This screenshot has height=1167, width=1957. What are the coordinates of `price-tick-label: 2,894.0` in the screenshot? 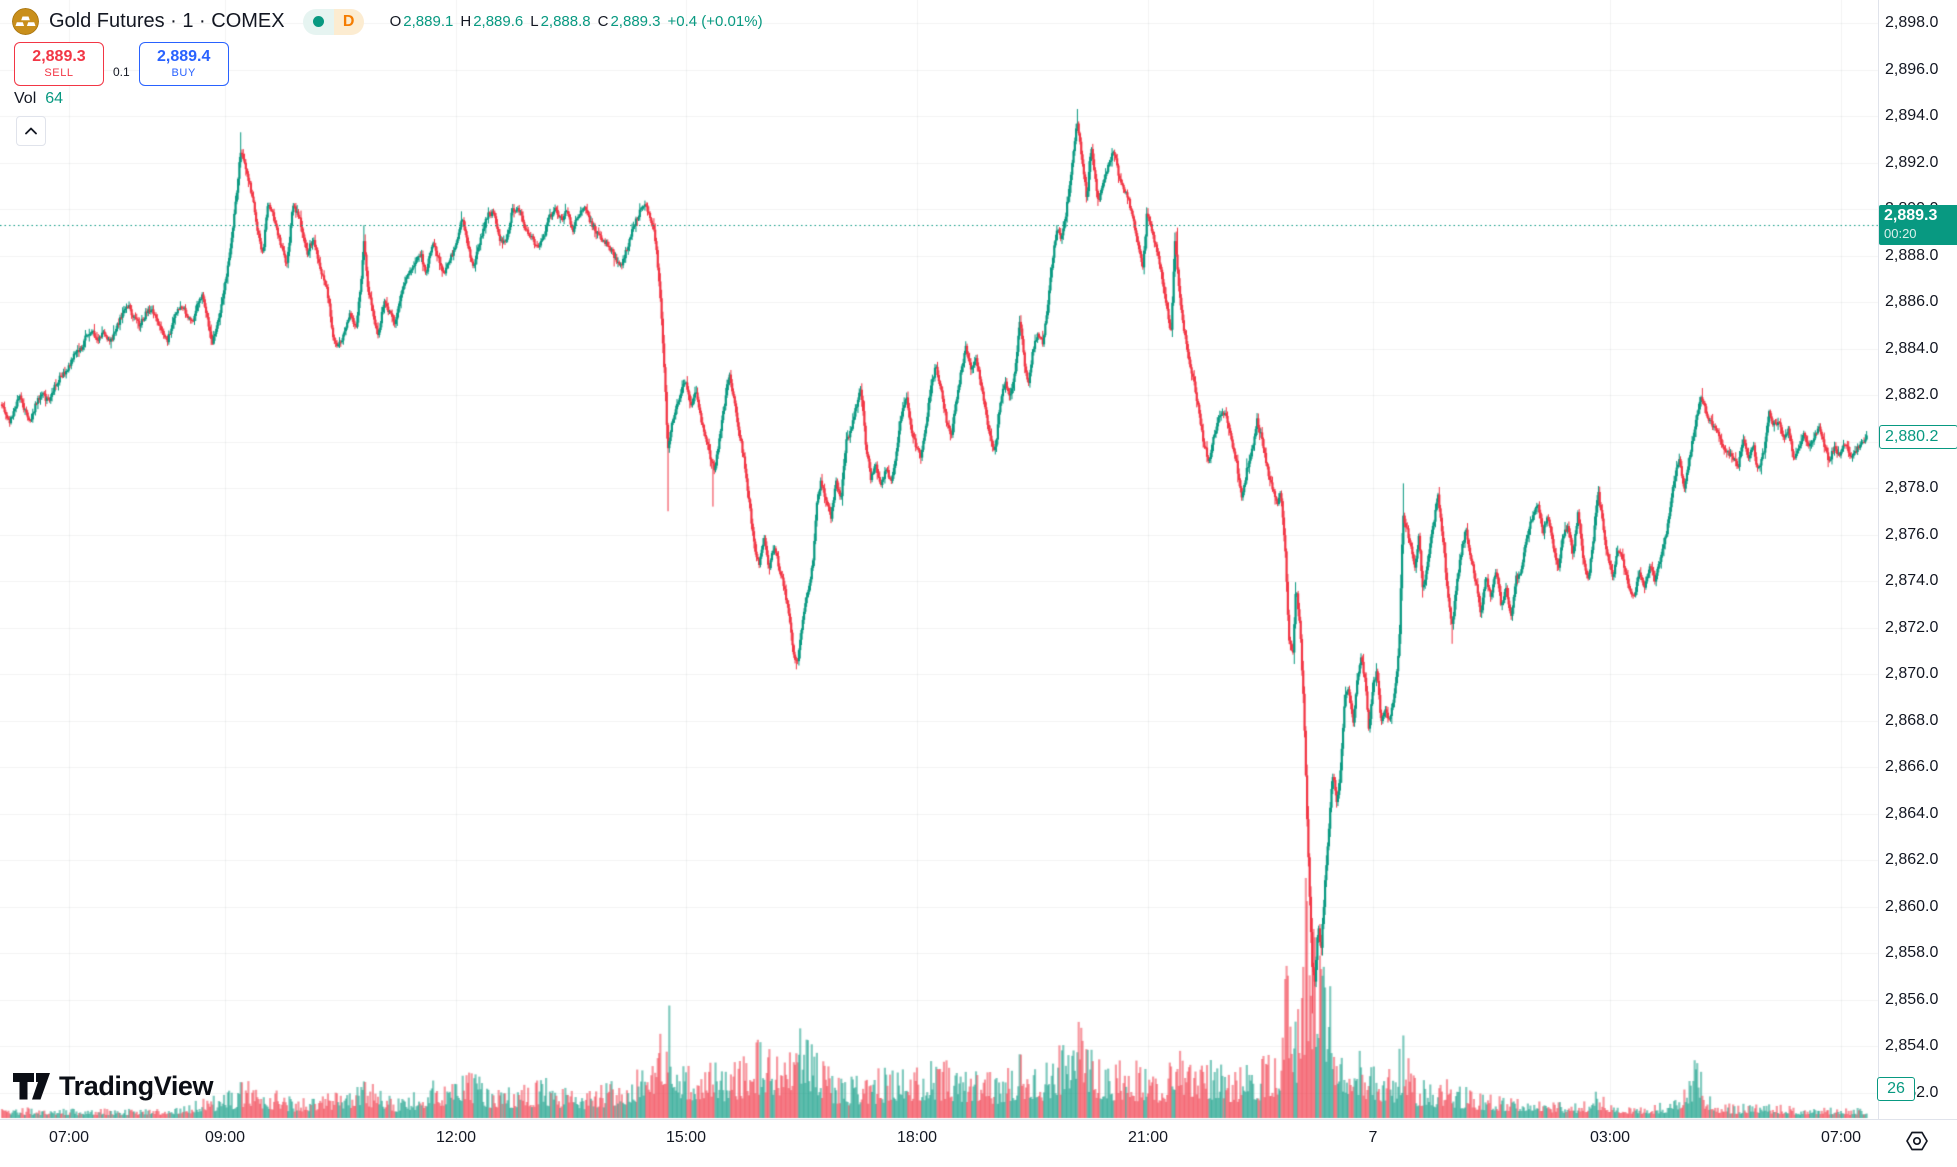 It's located at (1912, 115).